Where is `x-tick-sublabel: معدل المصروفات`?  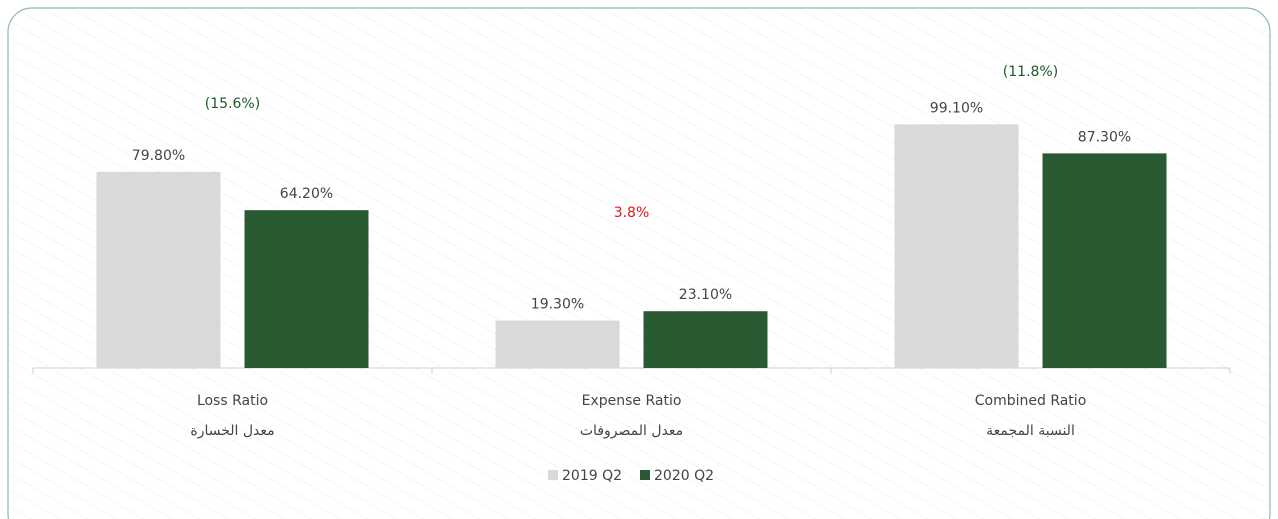
x-tick-sublabel: معدل المصروفات is located at coordinates (631, 431).